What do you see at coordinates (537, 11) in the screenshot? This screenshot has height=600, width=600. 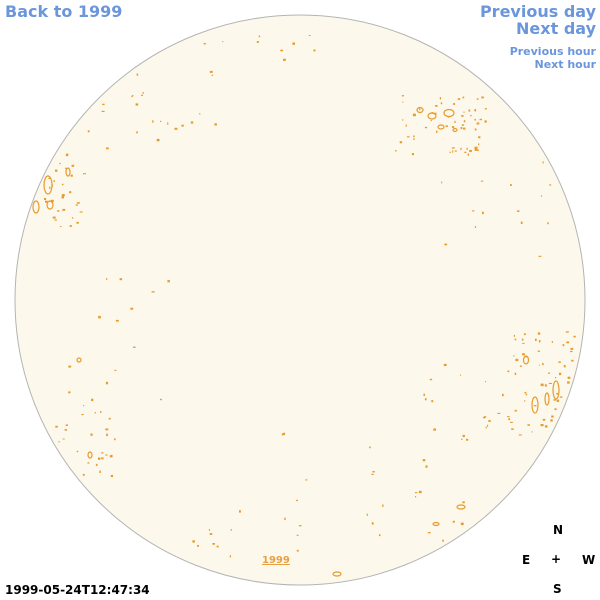 I see `previous-day-link: Previous day` at bounding box center [537, 11].